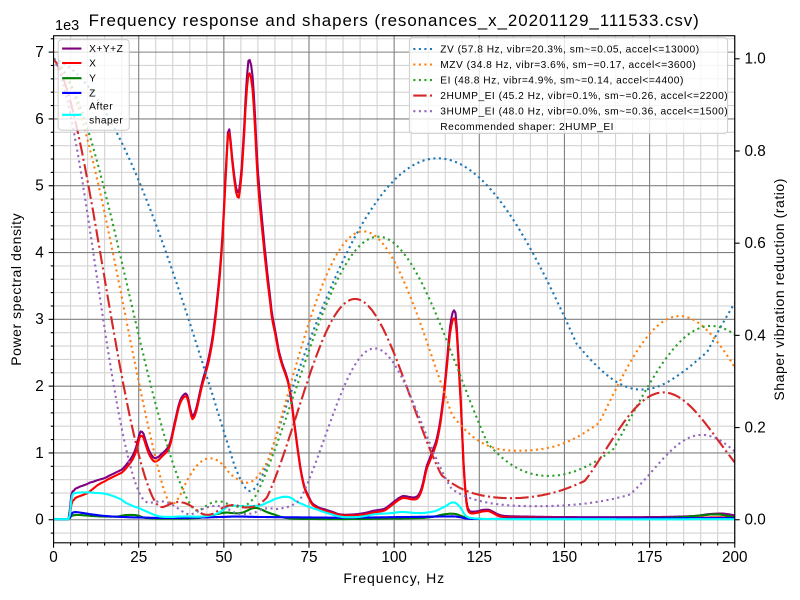 This screenshot has height=600, width=800. I want to click on svg-text: Frequency, Hz, so click(394, 578).